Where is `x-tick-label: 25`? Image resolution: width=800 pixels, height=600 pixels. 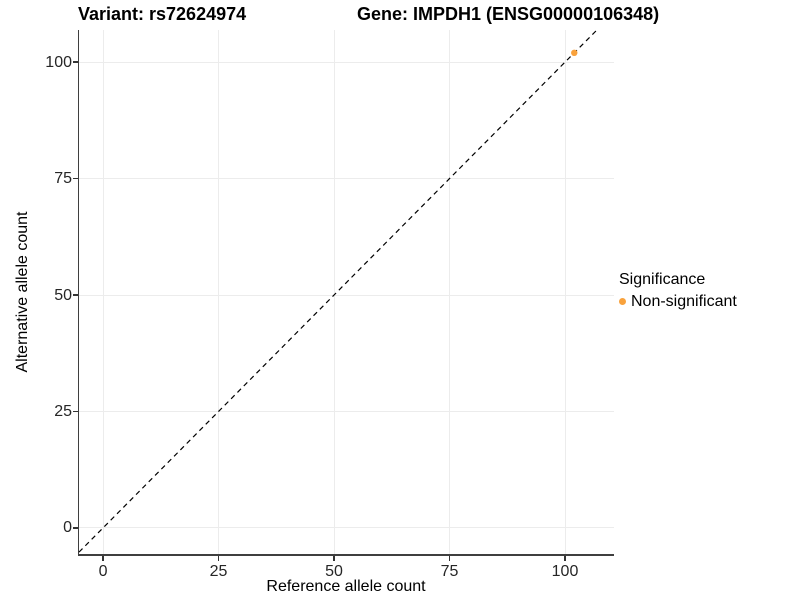
x-tick-label: 25 is located at coordinates (218, 571).